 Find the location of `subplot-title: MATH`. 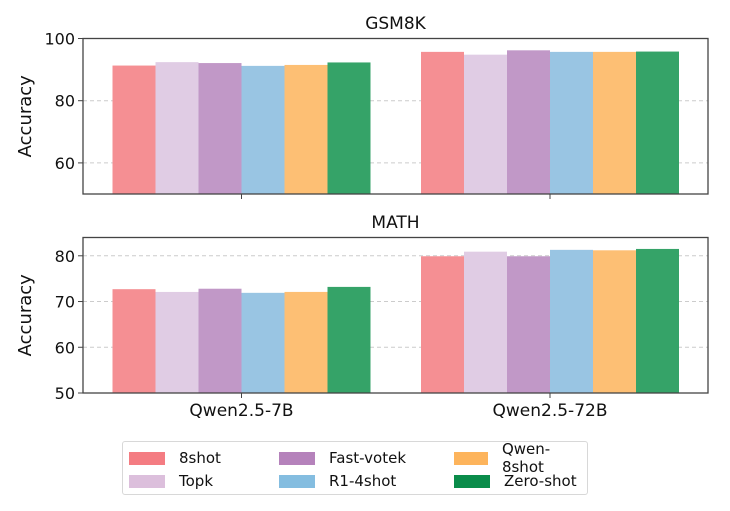

subplot-title: MATH is located at coordinates (395, 223).